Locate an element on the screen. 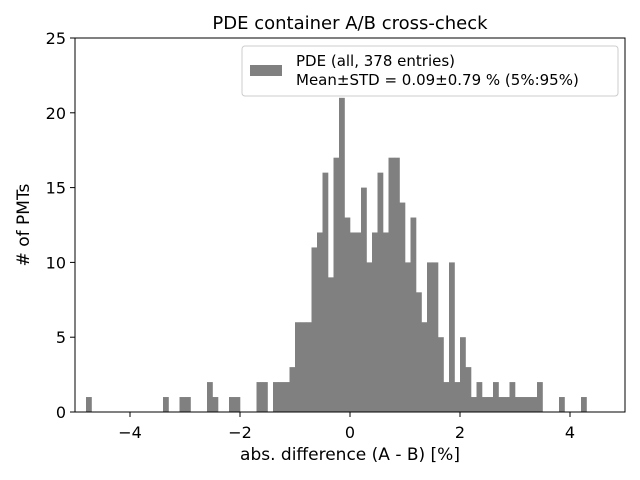 The height and width of the screenshot is (480, 640). legend-swatch is located at coordinates (266, 70).